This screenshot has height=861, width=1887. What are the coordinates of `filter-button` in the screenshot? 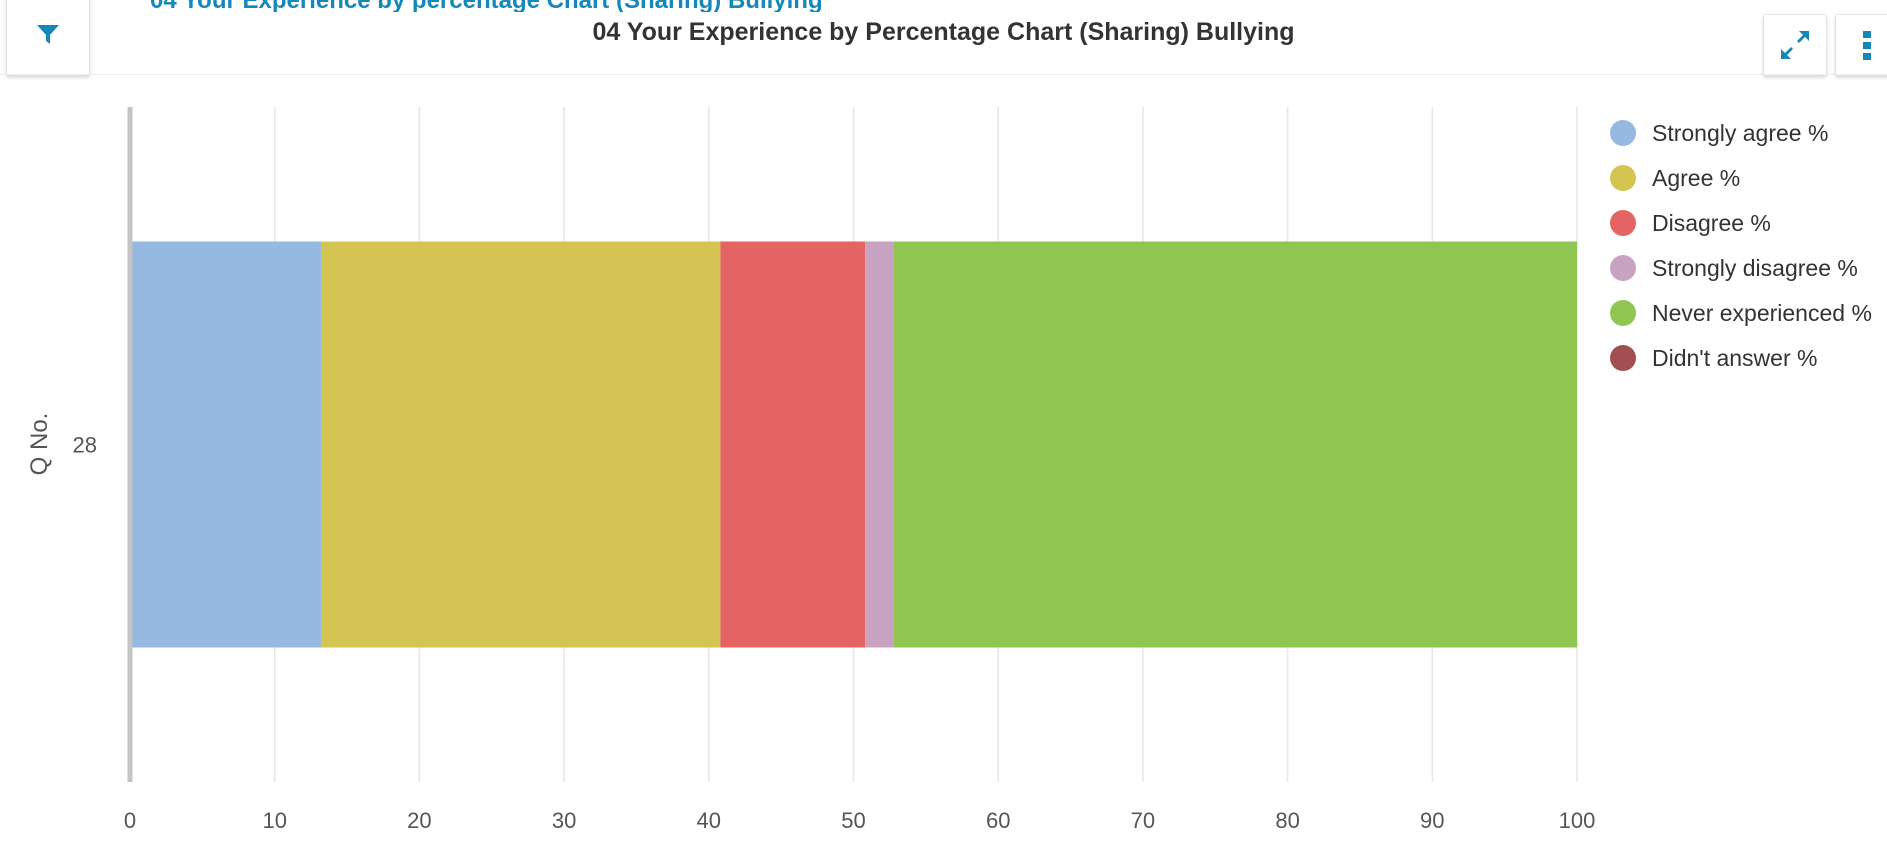 It's located at (48, 38).